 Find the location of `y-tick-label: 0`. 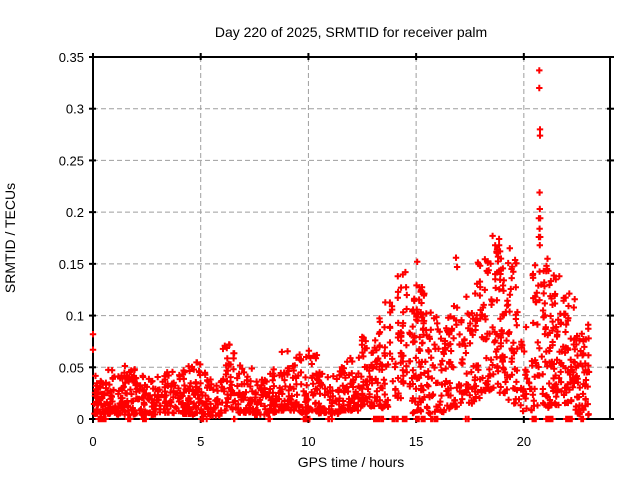

y-tick-label: 0 is located at coordinates (80, 419).